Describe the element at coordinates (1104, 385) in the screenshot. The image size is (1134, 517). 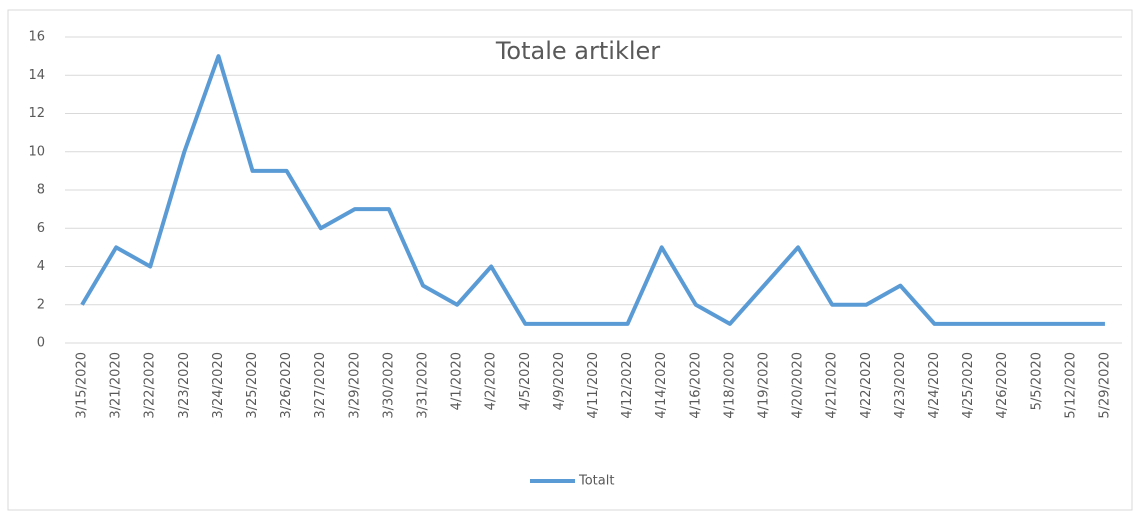
I see `x-tick-label: 5/29/2020` at that location.